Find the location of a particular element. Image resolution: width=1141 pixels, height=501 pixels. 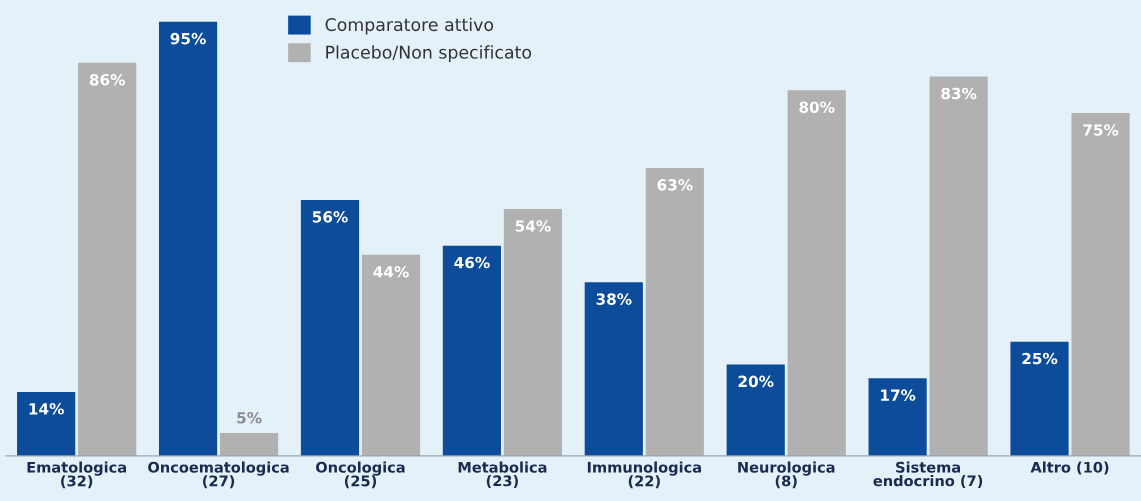

x-tick-label: Immunologica (22) is located at coordinates (644, 475).